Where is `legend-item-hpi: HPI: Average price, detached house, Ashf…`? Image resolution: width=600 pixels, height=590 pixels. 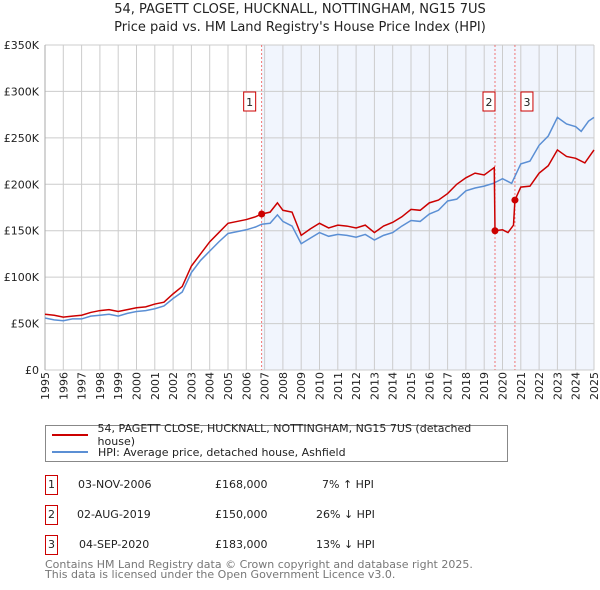 legend-item-hpi: HPI: Average price, detached house, Ashf… is located at coordinates (199, 452).